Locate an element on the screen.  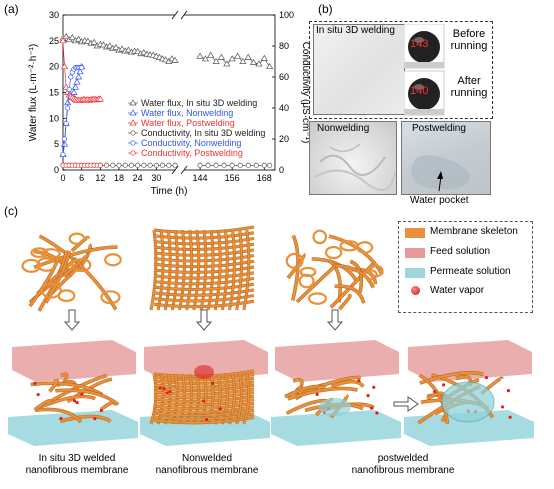
before-running-label: Before running is located at coordinates (469, 40).